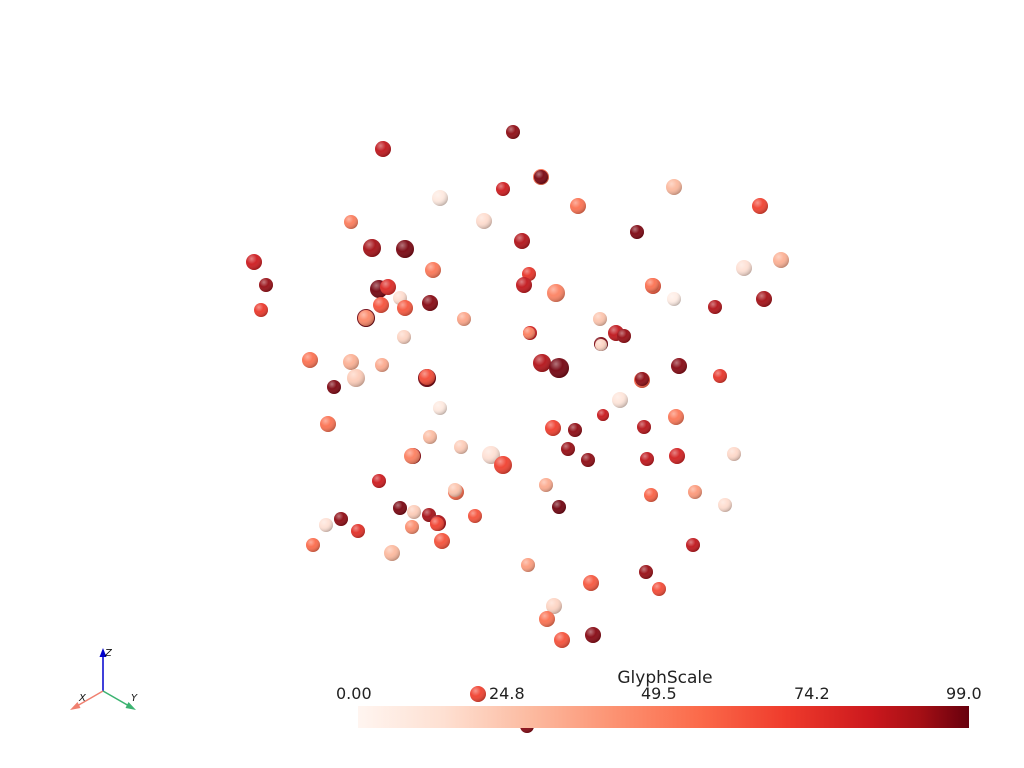 This screenshot has width=1024, height=768. Describe the element at coordinates (812, 693) in the screenshot. I see `scalar-bar-tick-3: 74.2` at that location.